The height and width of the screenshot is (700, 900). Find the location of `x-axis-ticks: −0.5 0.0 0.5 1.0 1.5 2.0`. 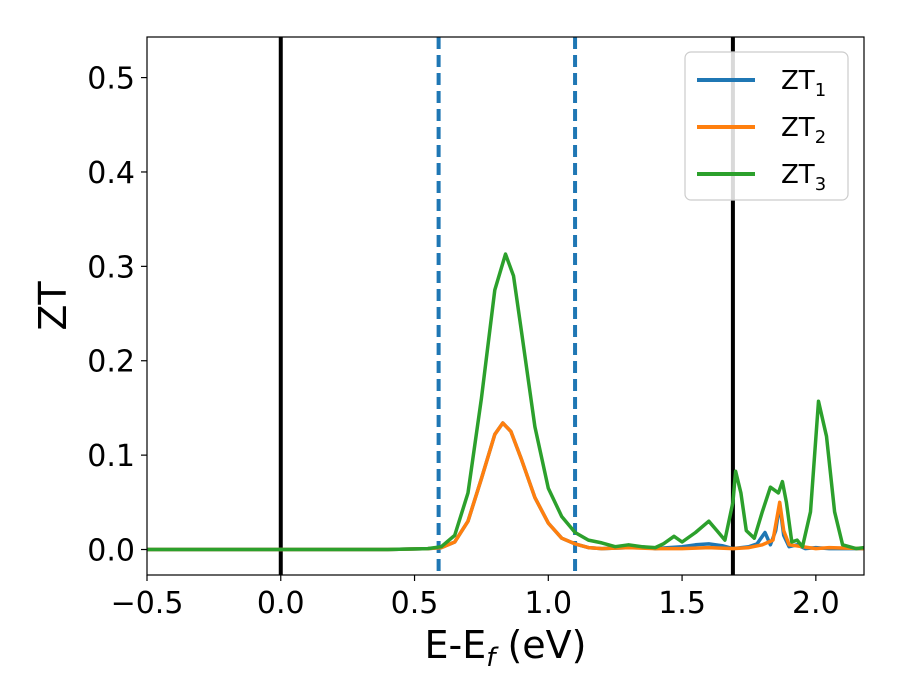

x-axis-ticks: −0.5 0.0 0.5 1.0 1.5 2.0 is located at coordinates (475, 598).